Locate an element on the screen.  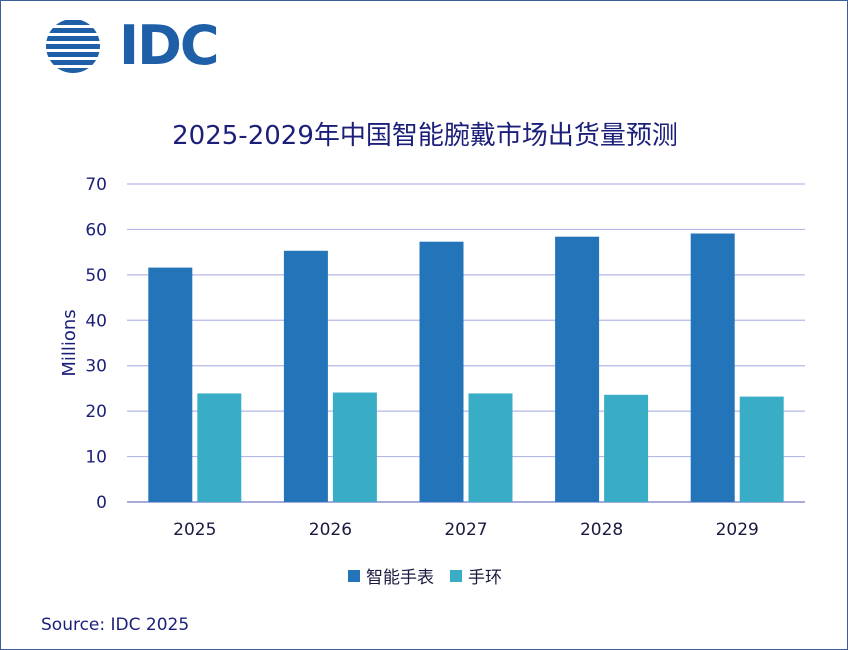
idc-globe-icon is located at coordinates (73, 46).